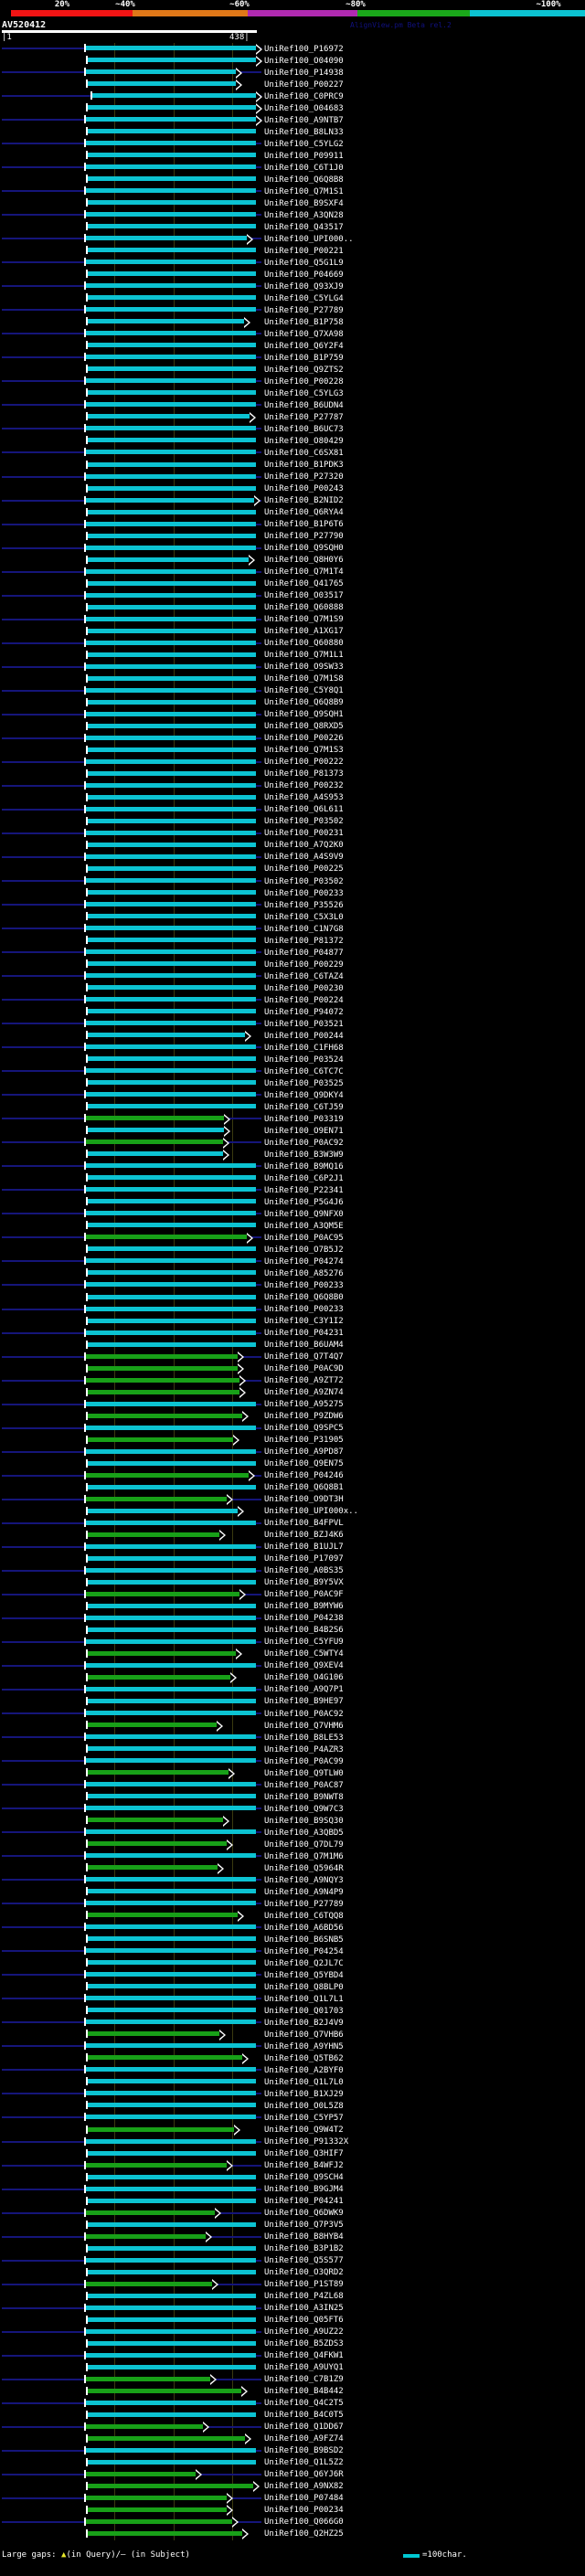  Describe the element at coordinates (304, 61) in the screenshot. I see `hit-label: UniRef100_O04090` at that location.